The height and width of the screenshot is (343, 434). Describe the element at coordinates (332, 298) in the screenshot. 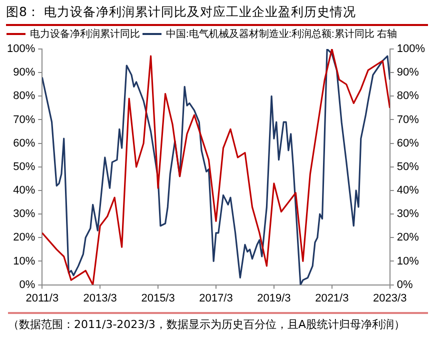

I see `x-tick-label: 2021/3` at that location.